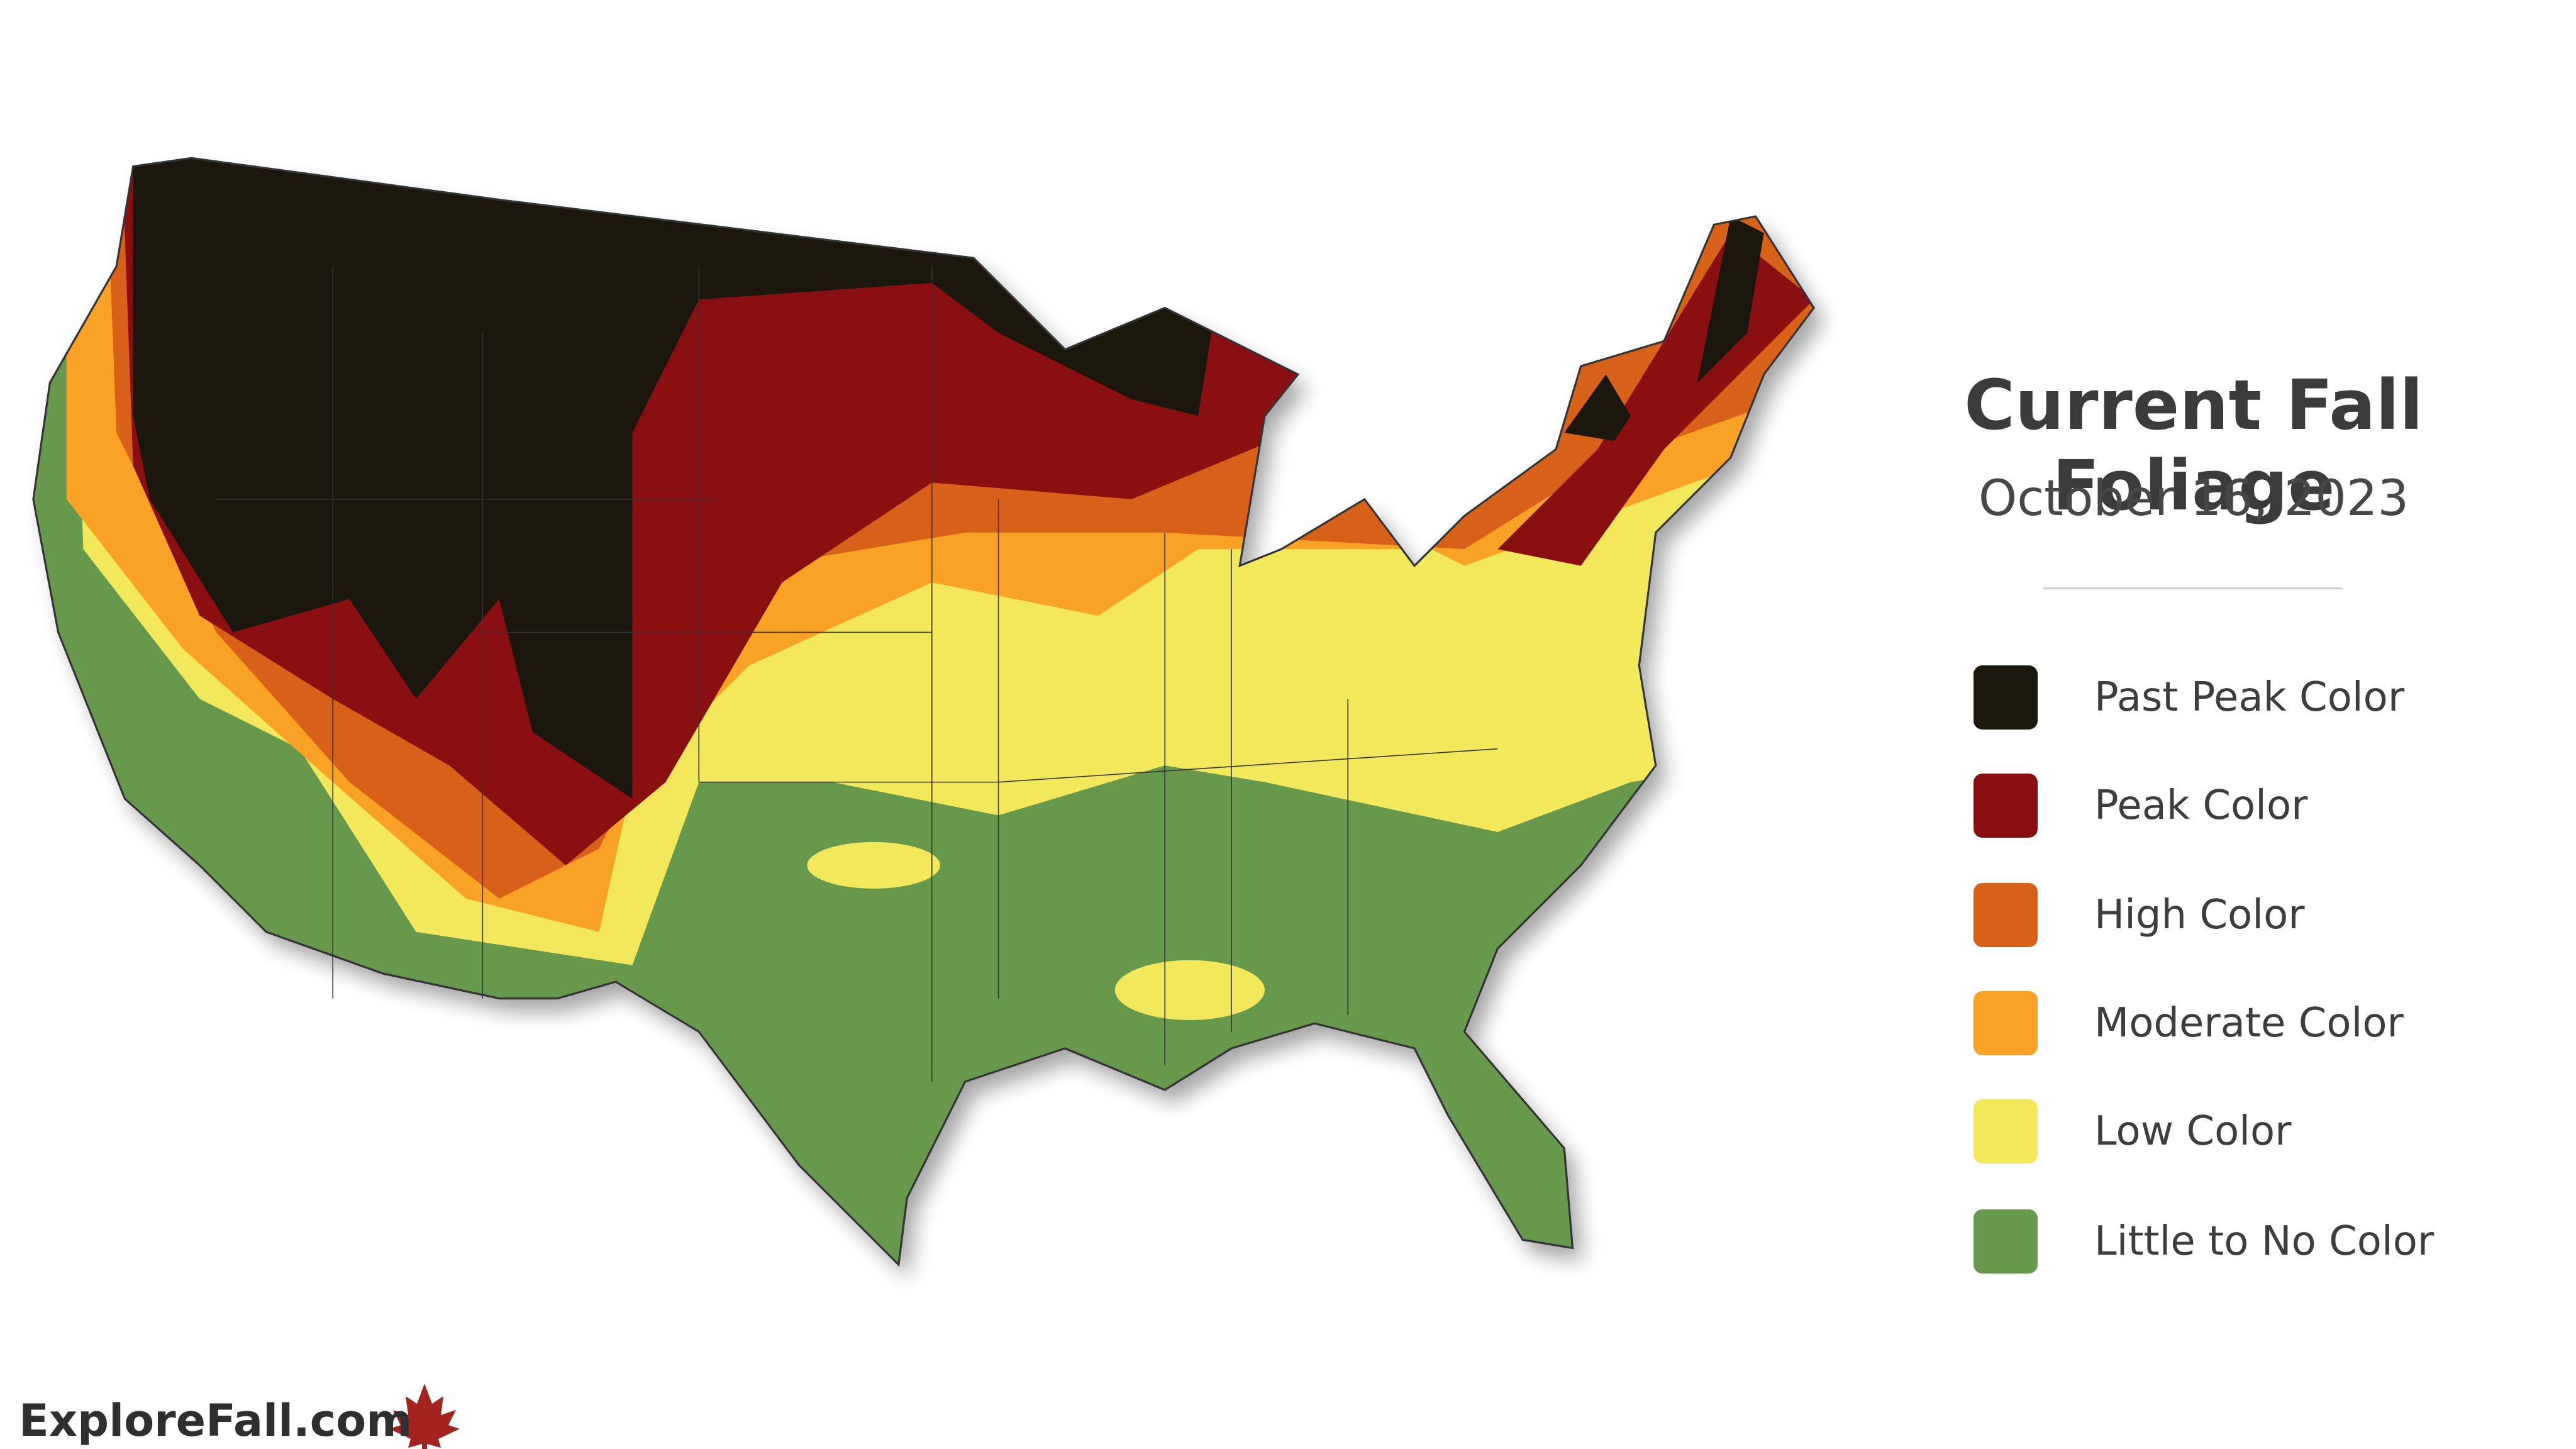  What do you see at coordinates (2249, 1023) in the screenshot?
I see `legend-label: Moderate Color` at bounding box center [2249, 1023].